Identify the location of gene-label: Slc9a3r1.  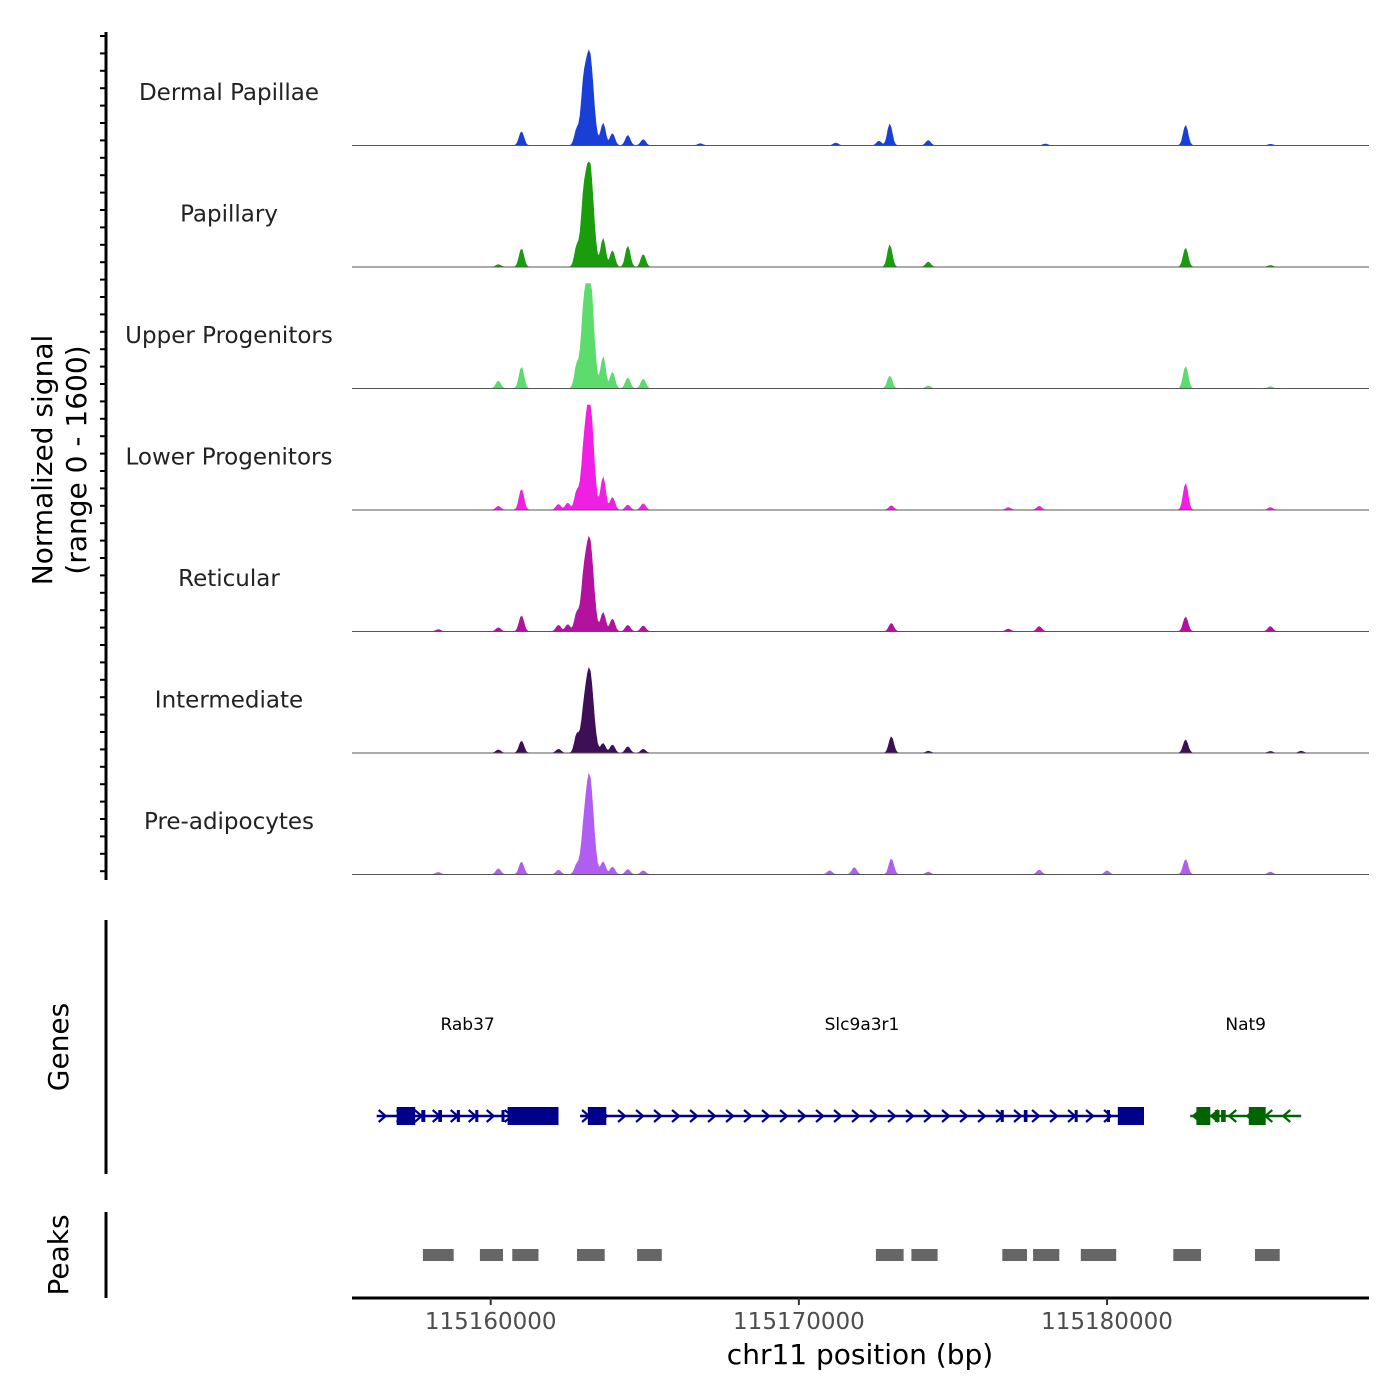
(862, 1025).